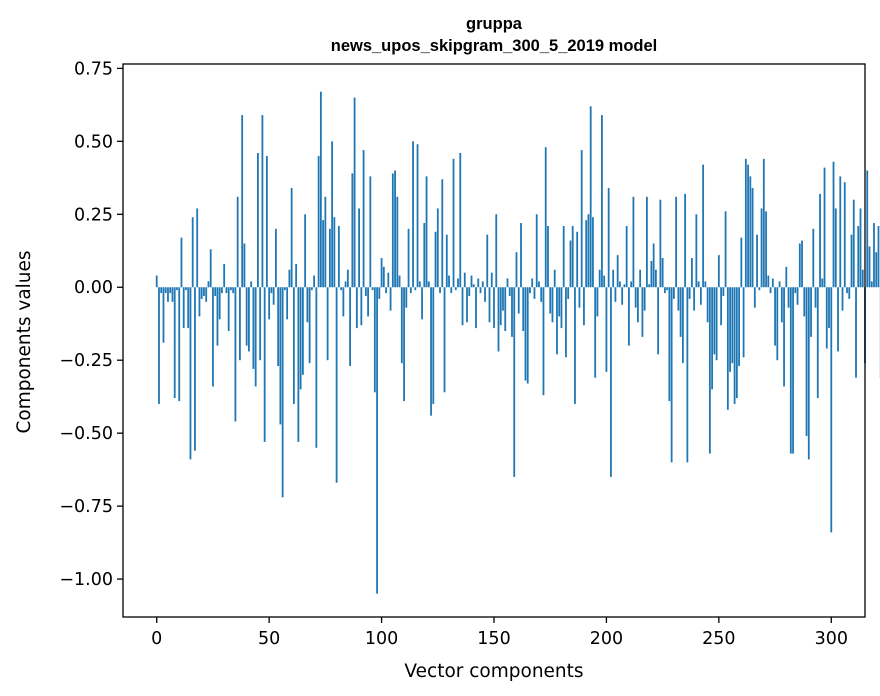 The width and height of the screenshot is (880, 696). I want to click on x-tick-label: 100, so click(381, 639).